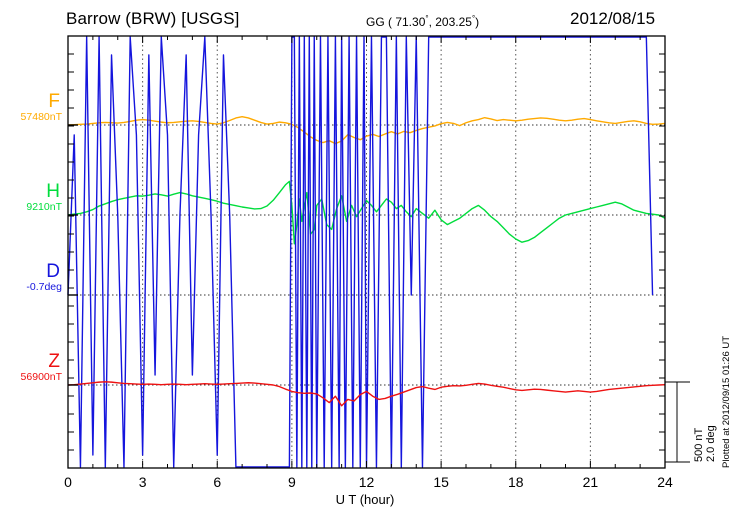  Describe the element at coordinates (44, 207) in the screenshot. I see `component-baseline-h: 9210nT` at that location.